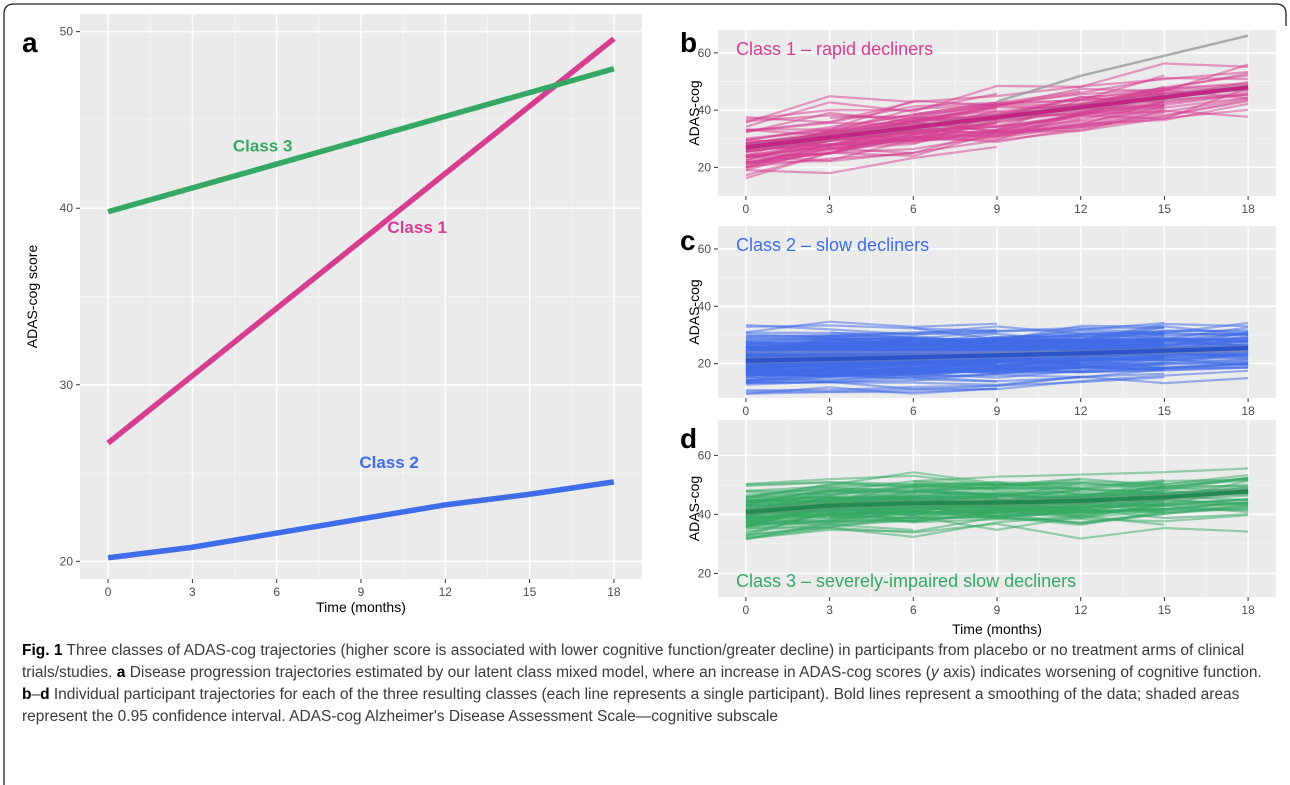 This screenshot has height=785, width=1290. Describe the element at coordinates (688, 42) in the screenshot. I see `panel-letter-b: b` at that location.